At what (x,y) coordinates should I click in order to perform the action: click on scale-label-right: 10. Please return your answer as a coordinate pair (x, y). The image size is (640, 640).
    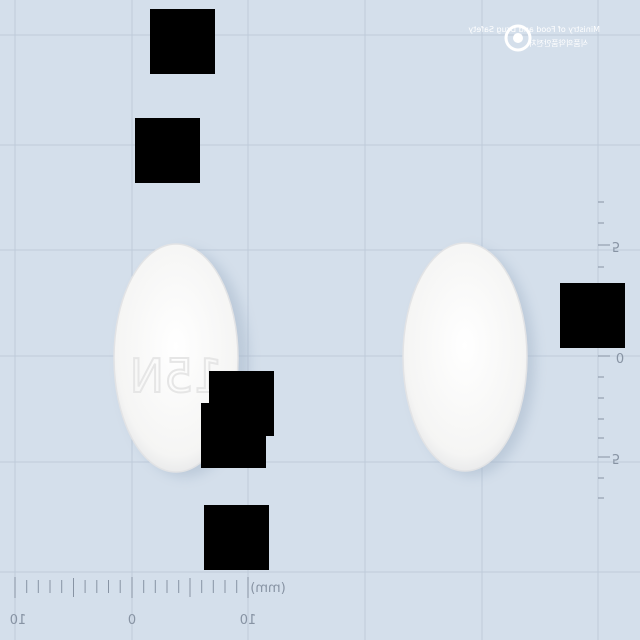
    Looking at the image, I should click on (248, 620).